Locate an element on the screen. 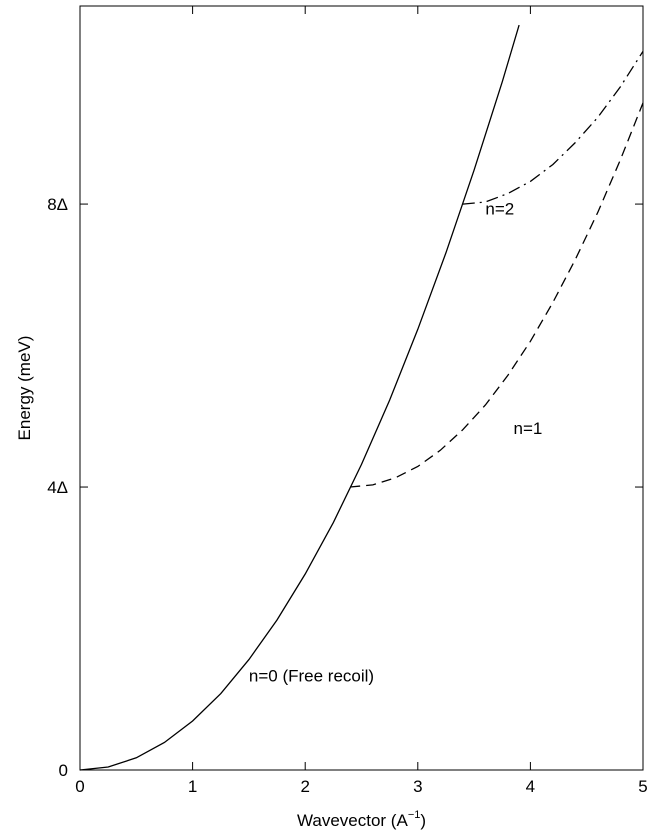  x-axis-label-sup: −1 is located at coordinates (414, 815).